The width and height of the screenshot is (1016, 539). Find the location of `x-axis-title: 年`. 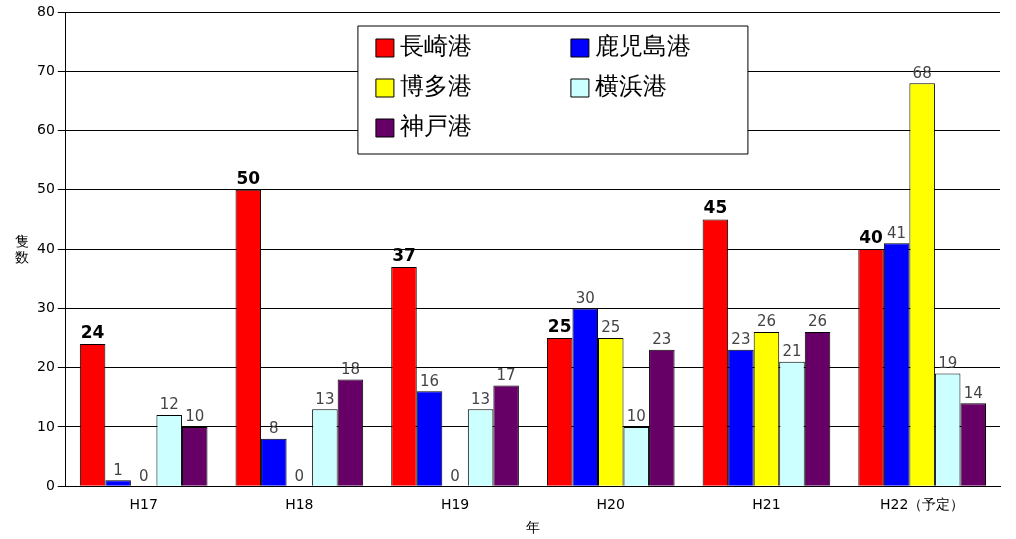

x-axis-title: 年 is located at coordinates (532, 527).